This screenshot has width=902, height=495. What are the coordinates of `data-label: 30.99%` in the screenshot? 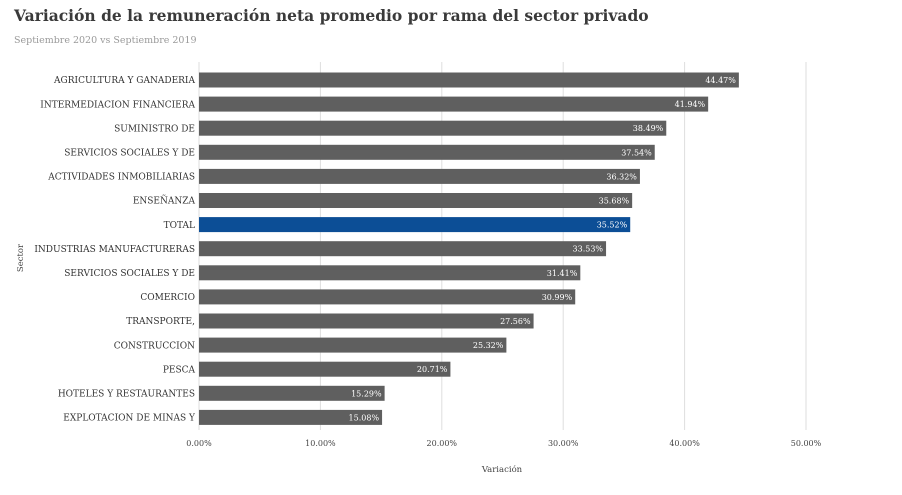 It's located at (557, 297).